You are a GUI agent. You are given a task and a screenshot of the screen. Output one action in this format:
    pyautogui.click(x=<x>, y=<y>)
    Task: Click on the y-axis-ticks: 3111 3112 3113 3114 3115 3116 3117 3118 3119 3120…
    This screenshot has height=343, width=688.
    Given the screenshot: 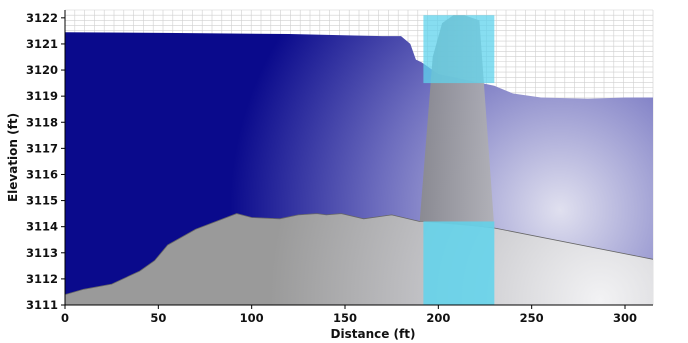 What is the action you would take?
    pyautogui.click(x=45, y=161)
    